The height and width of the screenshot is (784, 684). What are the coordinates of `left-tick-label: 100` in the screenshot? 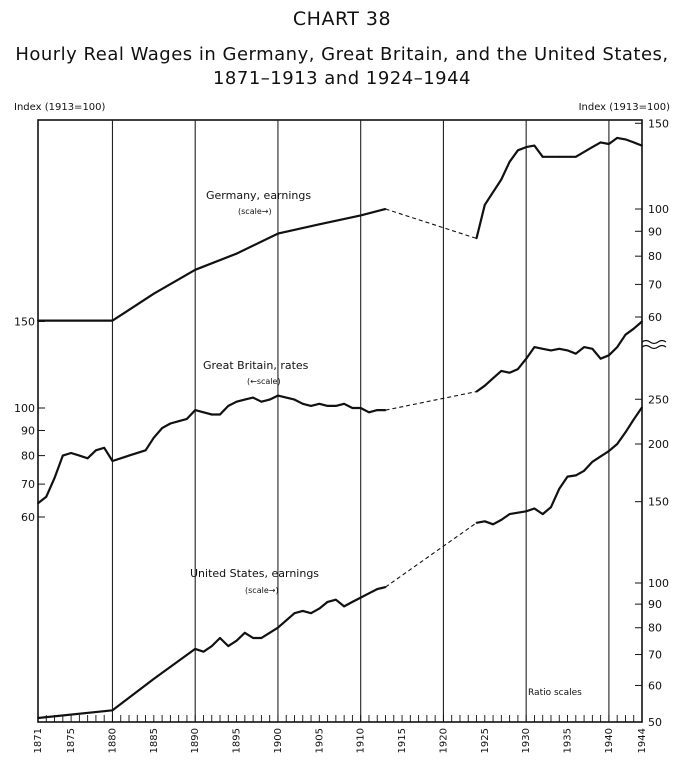 It's located at (24, 408).